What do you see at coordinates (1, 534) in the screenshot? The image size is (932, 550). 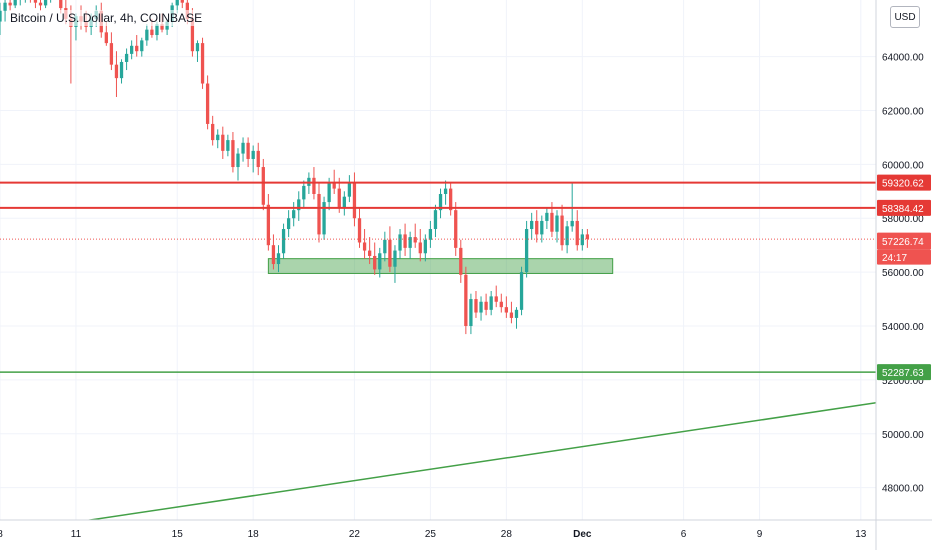 I see `x-tick-label: 8` at bounding box center [1, 534].